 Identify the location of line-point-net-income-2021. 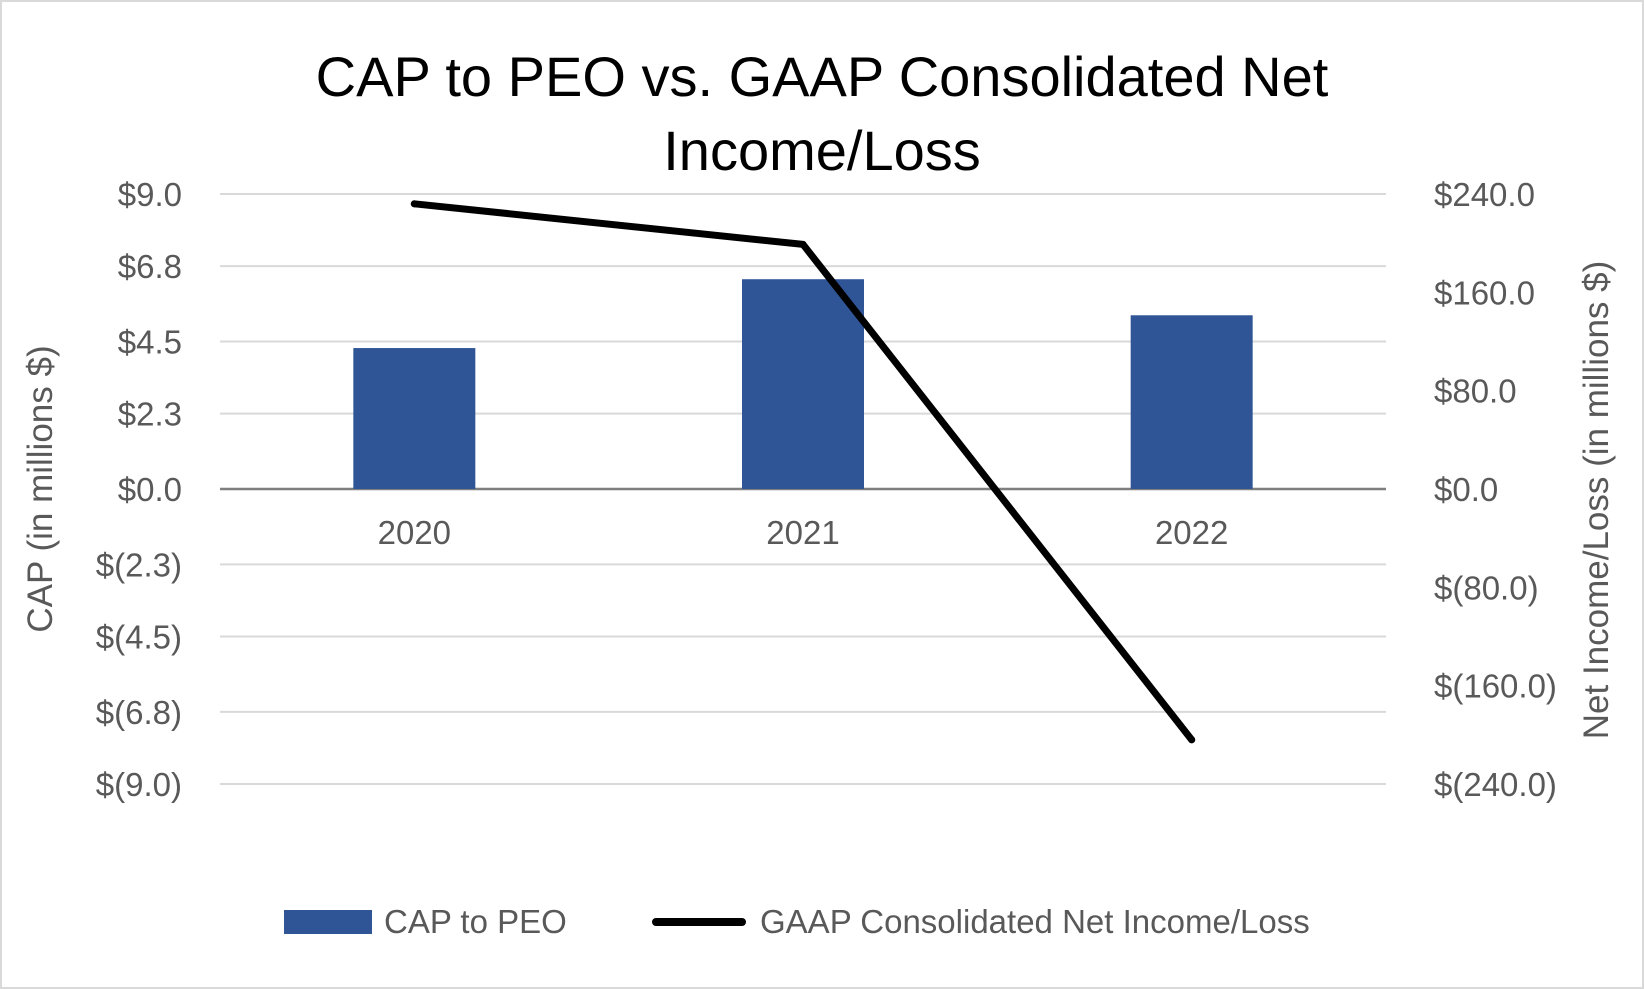
(803, 244).